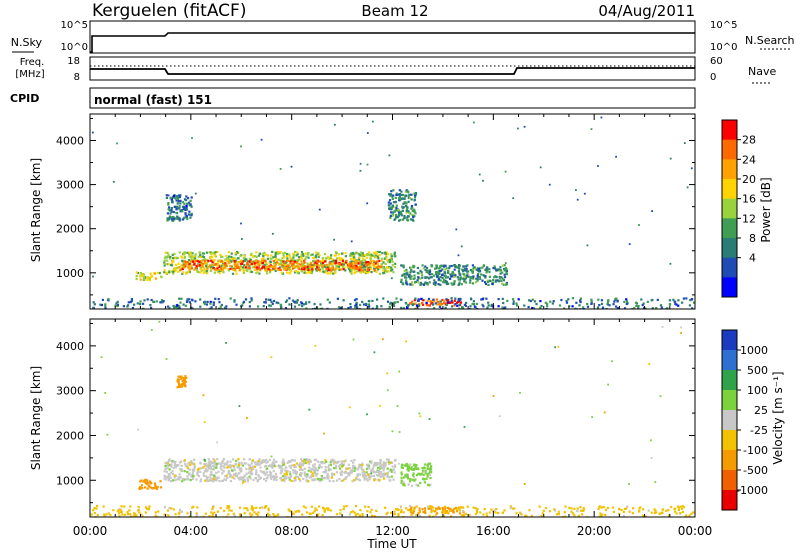 Image resolution: width=800 pixels, height=554 pixels. I want to click on count-tick-bottom-right: 10^0, so click(723, 47).